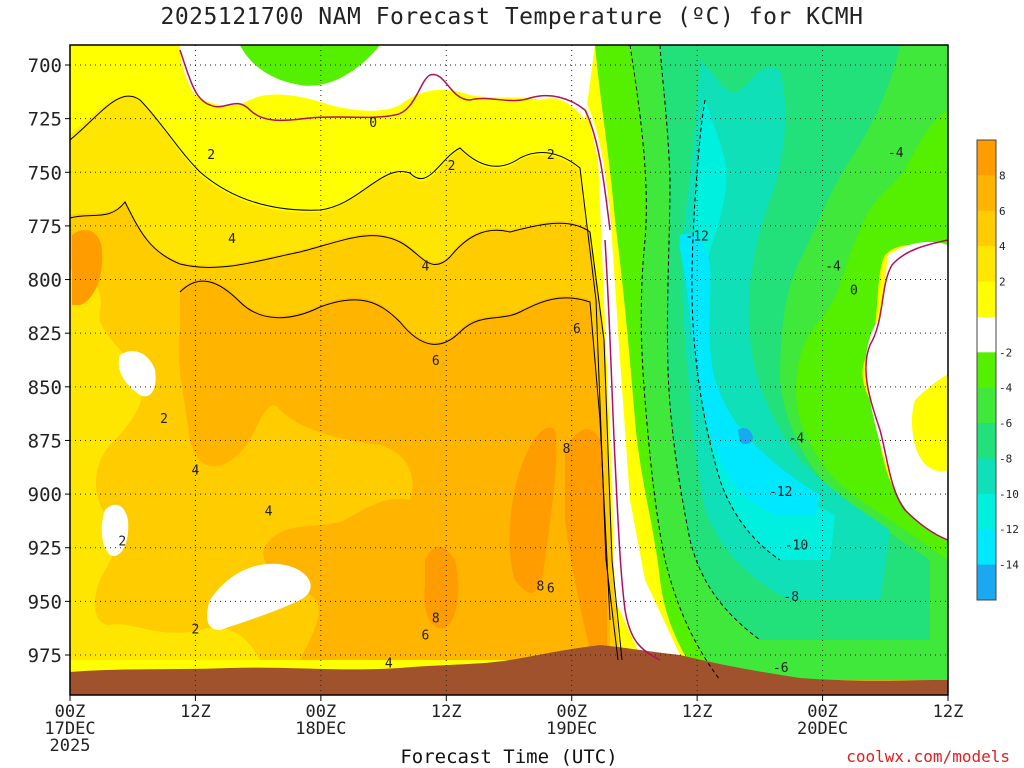 This screenshot has width=1024, height=768. What do you see at coordinates (929, 423) in the screenshot?
I see `band-yellow-right` at bounding box center [929, 423].